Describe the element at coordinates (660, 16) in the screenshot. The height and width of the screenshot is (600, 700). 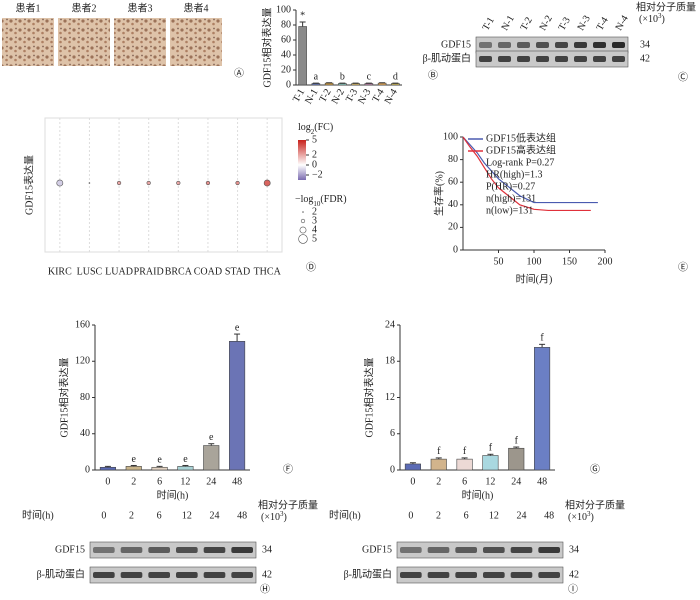
I see `mw-unit-part: 3` at that location.